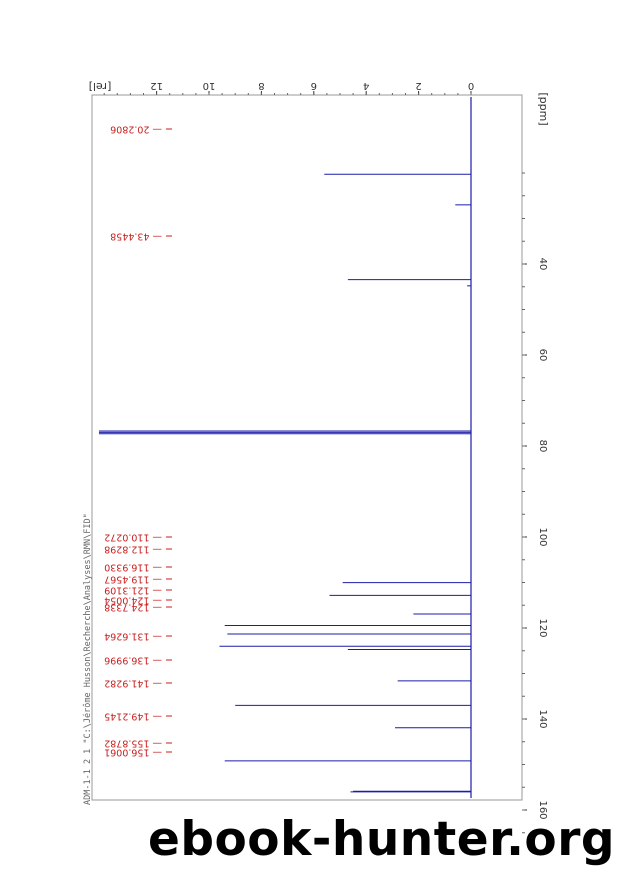 The image size is (620, 877). Describe the element at coordinates (314, 85) in the screenshot. I see `rel-tick-label: 6` at that location.